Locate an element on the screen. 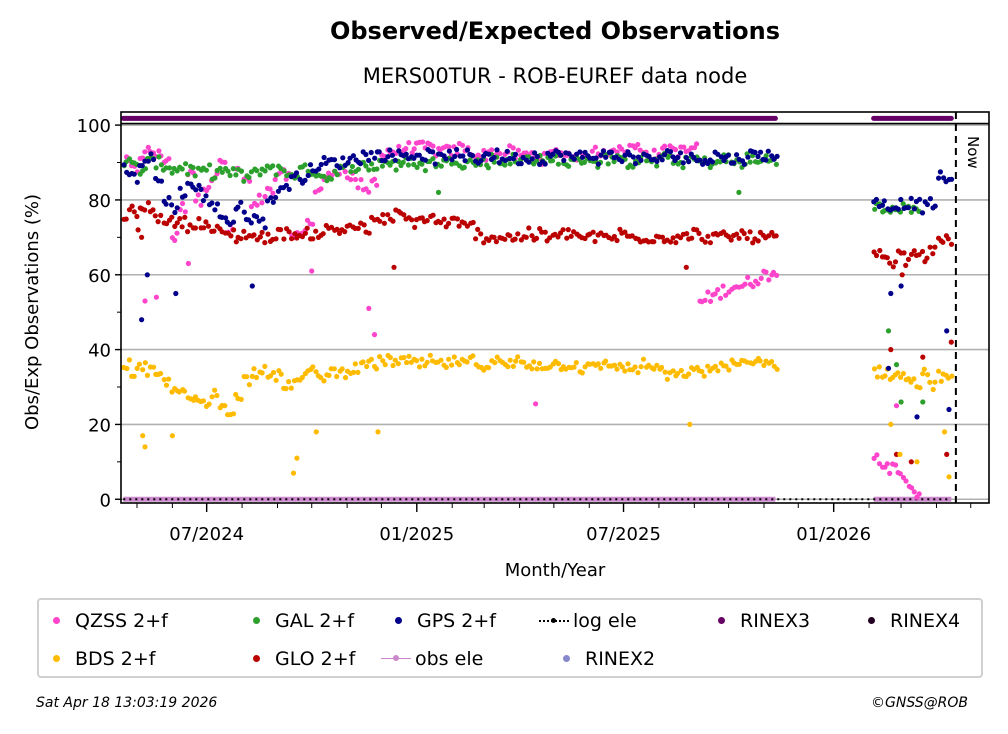 The height and width of the screenshot is (734, 1008). outlier-qzss is located at coordinates (312, 271).